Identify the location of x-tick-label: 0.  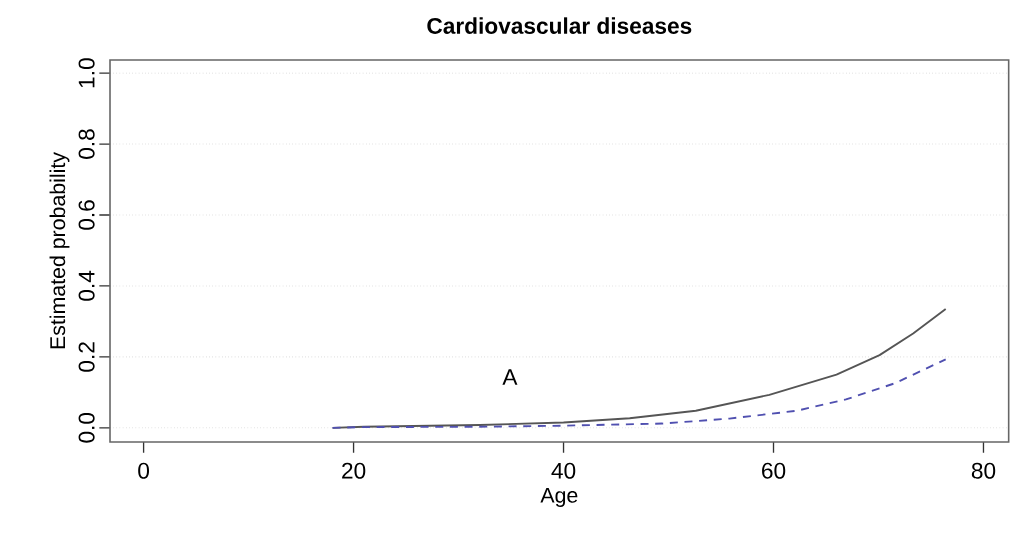
(144, 470).